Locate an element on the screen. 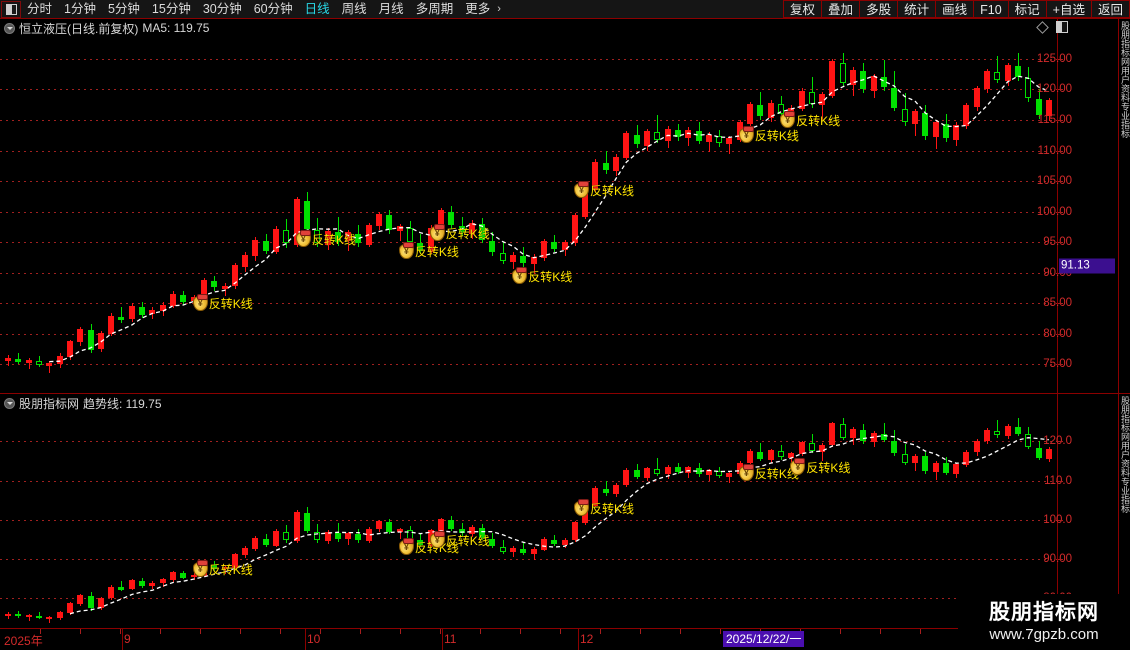 The width and height of the screenshot is (1130, 650). tab-15min: 15分钟 is located at coordinates (171, 8).